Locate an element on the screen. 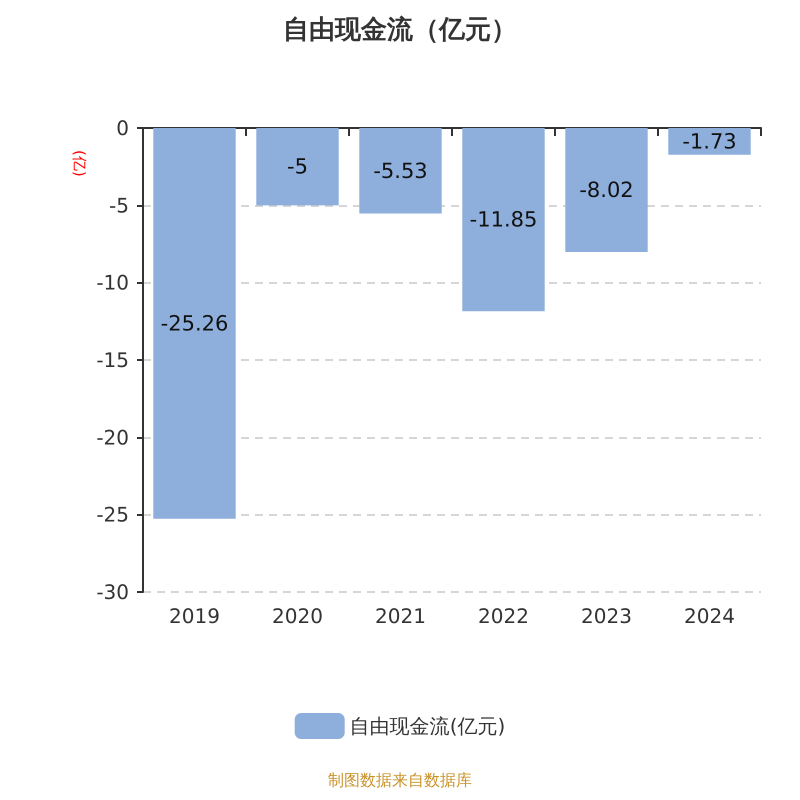 The height and width of the screenshot is (800, 800). data-label: -11.85 is located at coordinates (504, 220).